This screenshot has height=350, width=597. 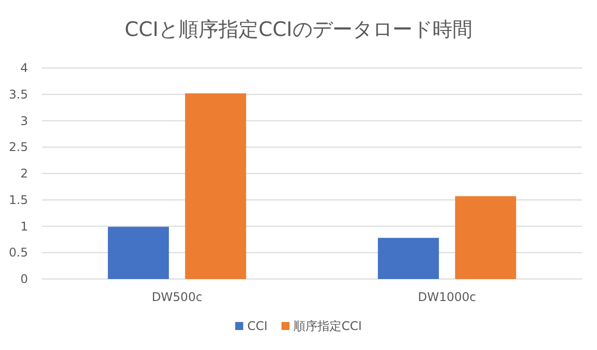 What do you see at coordinates (24, 226) in the screenshot?
I see `y-tick-label: 1` at bounding box center [24, 226].